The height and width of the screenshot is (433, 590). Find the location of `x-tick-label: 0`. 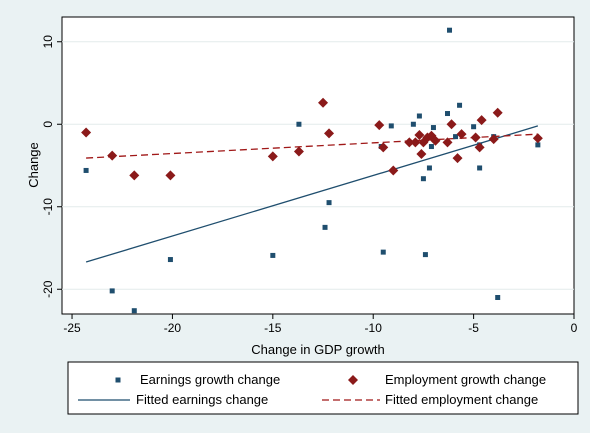

x-tick-label: 0 is located at coordinates (574, 328).